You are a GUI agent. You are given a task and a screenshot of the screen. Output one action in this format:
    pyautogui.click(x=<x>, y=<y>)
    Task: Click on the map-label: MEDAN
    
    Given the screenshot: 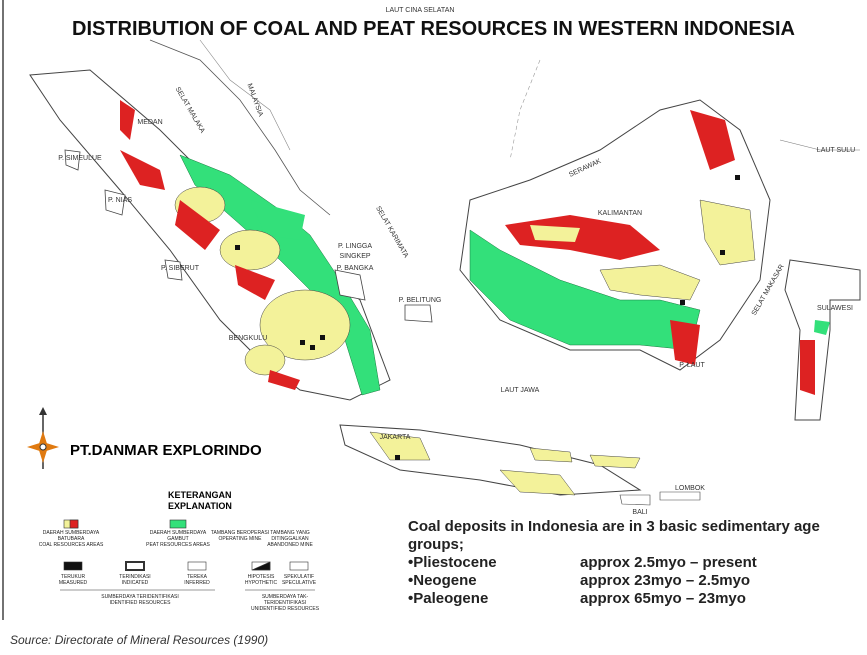 What is the action you would take?
    pyautogui.click(x=149, y=122)
    